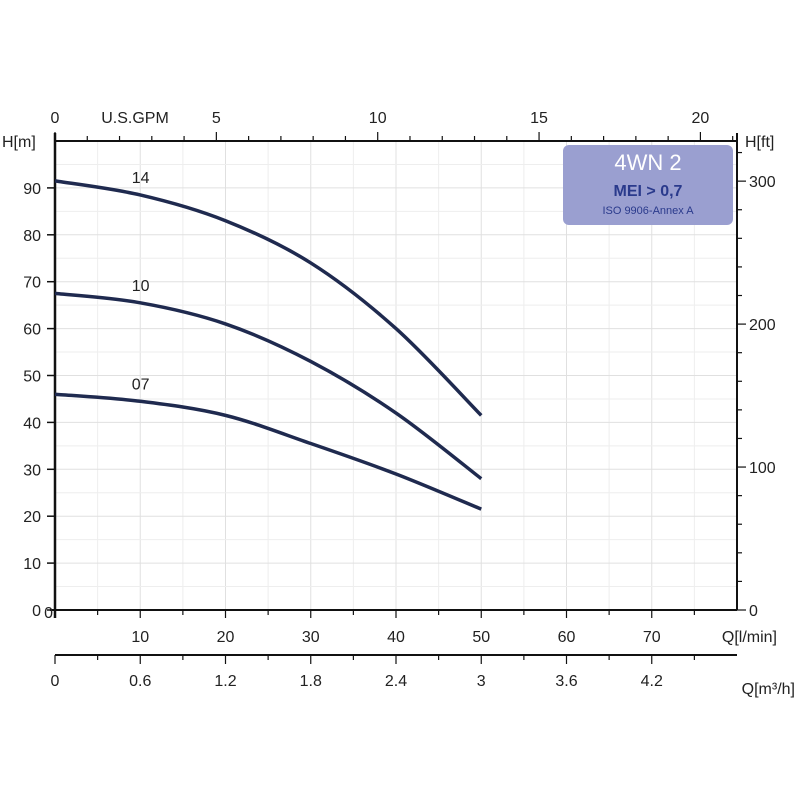  Describe the element at coordinates (762, 468) in the screenshot. I see `y-right-tick-label: 100` at that location.